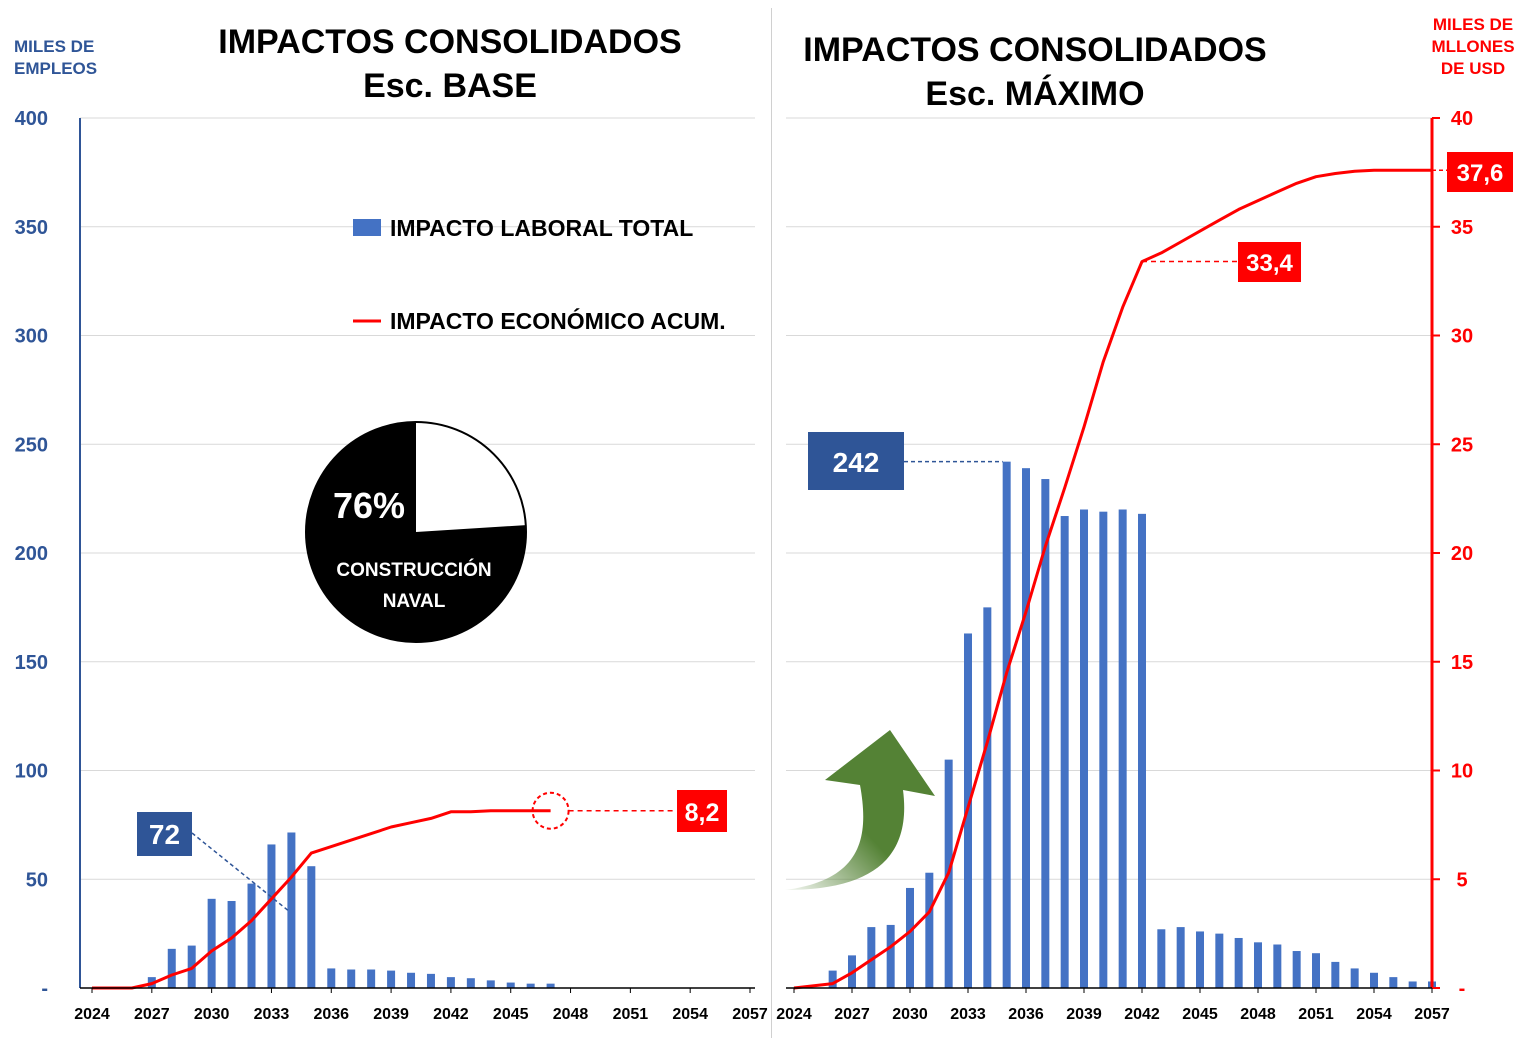 Image resolution: width=1536 pixels, height=1044 pixels. Describe the element at coordinates (1084, 1014) in the screenshot. I see `right-x-tick-label: 2039` at that location.